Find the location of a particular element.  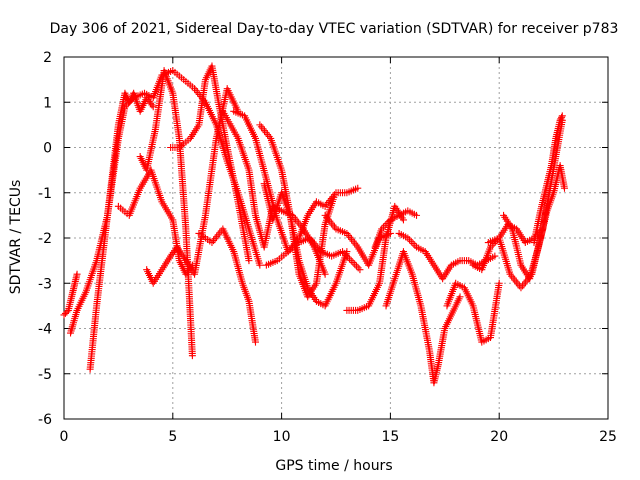

x-tick-label: 15 is located at coordinates (390, 437).